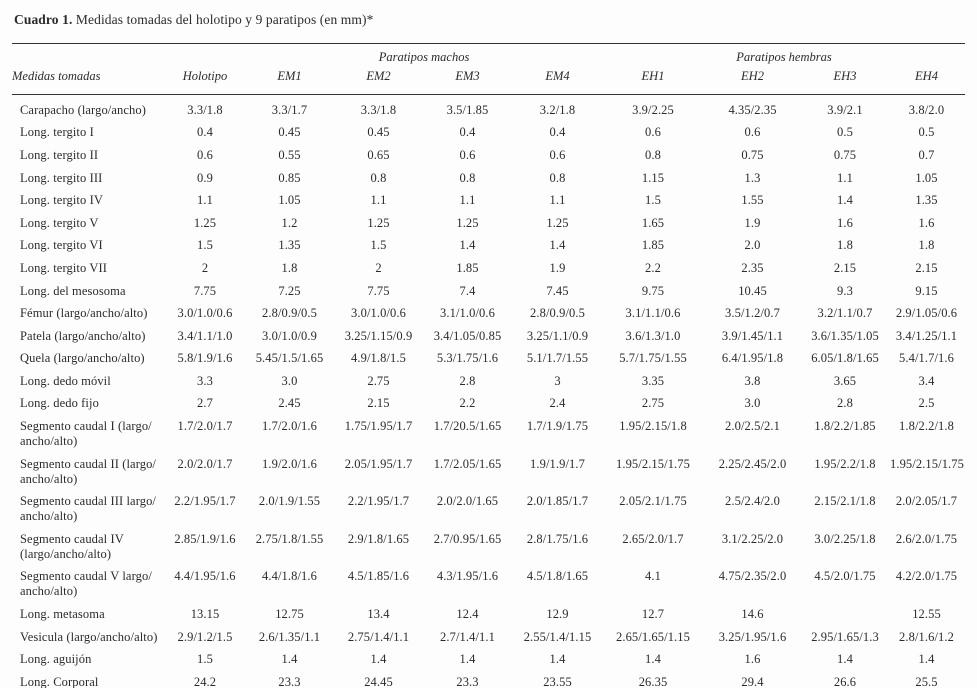  Describe the element at coordinates (557, 403) in the screenshot. I see `value-cell: 2.4` at that location.